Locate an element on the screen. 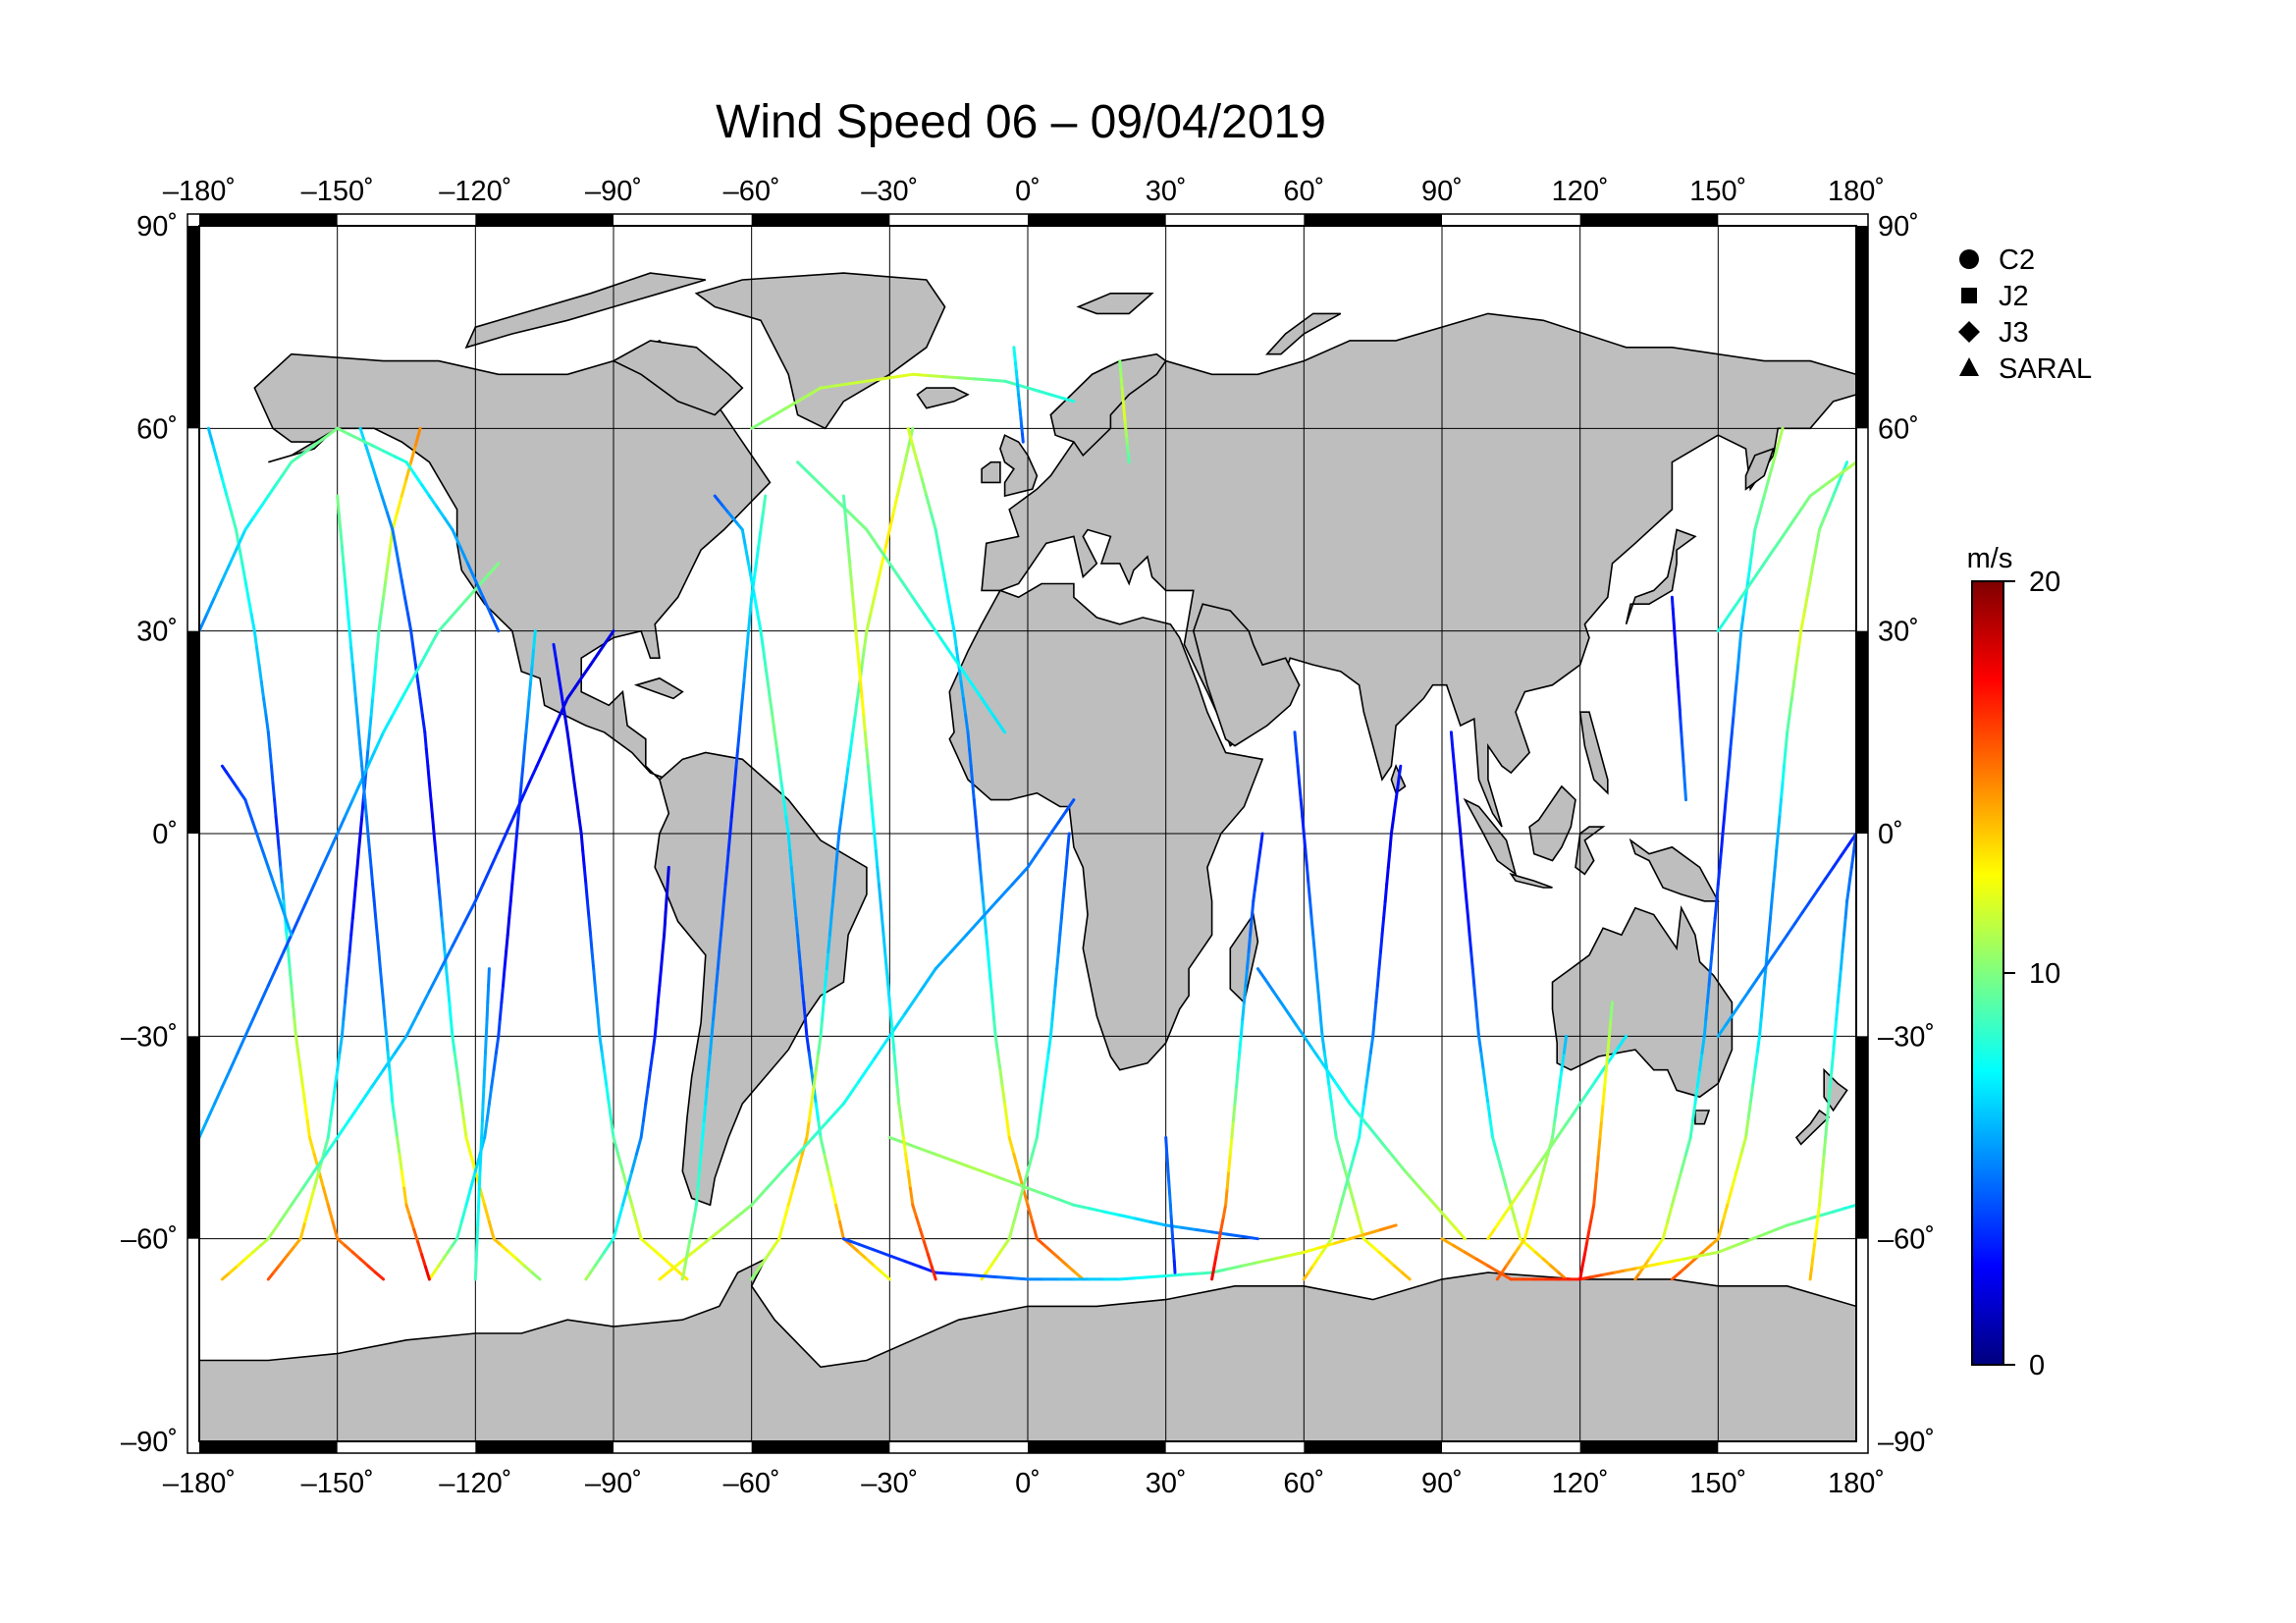 Image resolution: width=2296 pixels, height=1623 pixels. track-c2 is located at coordinates (1170, 1205).